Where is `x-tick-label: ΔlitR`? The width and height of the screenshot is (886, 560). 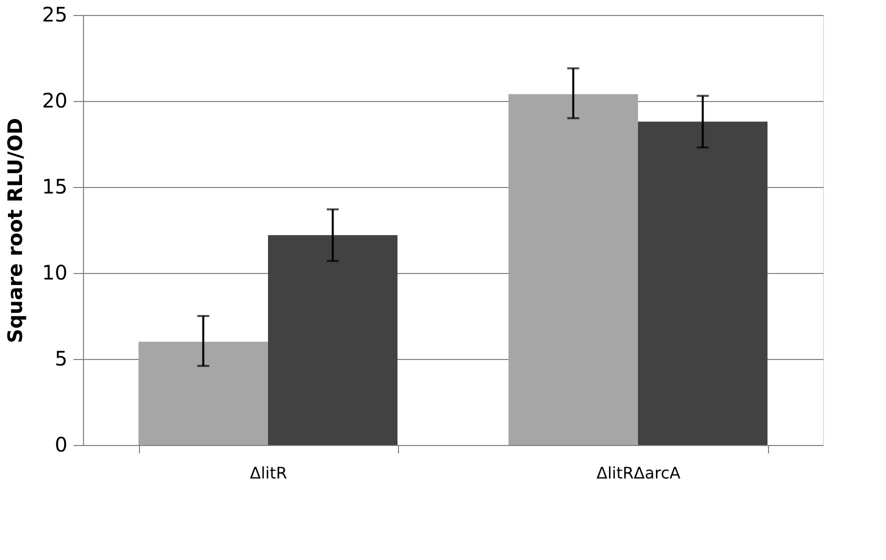 x-tick-label: ΔlitR is located at coordinates (269, 473).